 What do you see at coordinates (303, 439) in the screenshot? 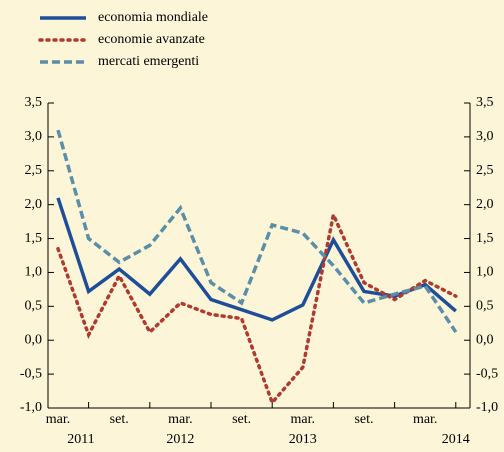
I see `x-year-label: 2013` at bounding box center [303, 439].